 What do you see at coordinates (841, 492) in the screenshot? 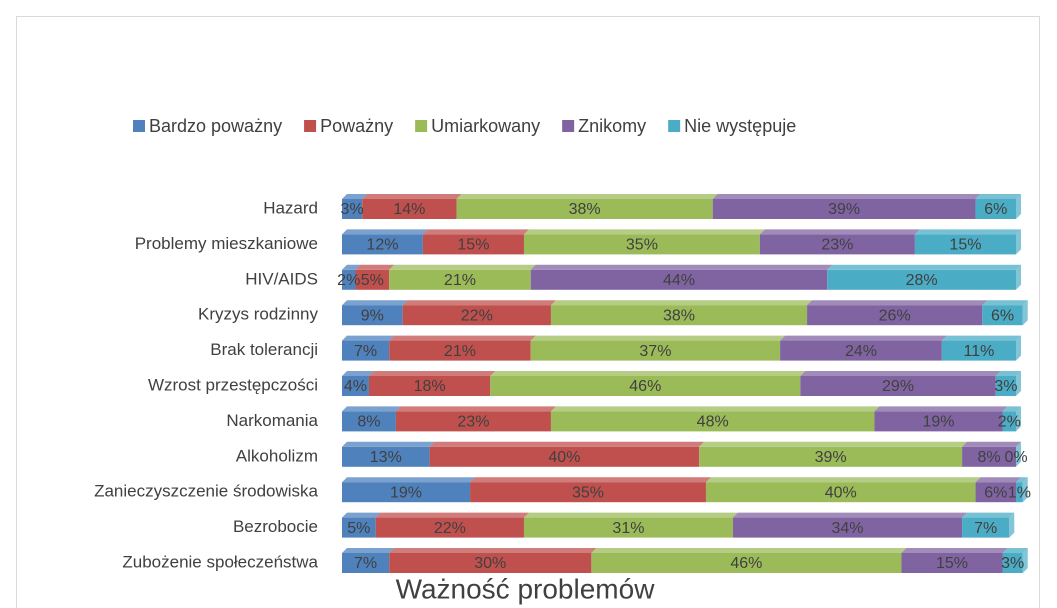
I see `value-label: 40%` at bounding box center [841, 492].